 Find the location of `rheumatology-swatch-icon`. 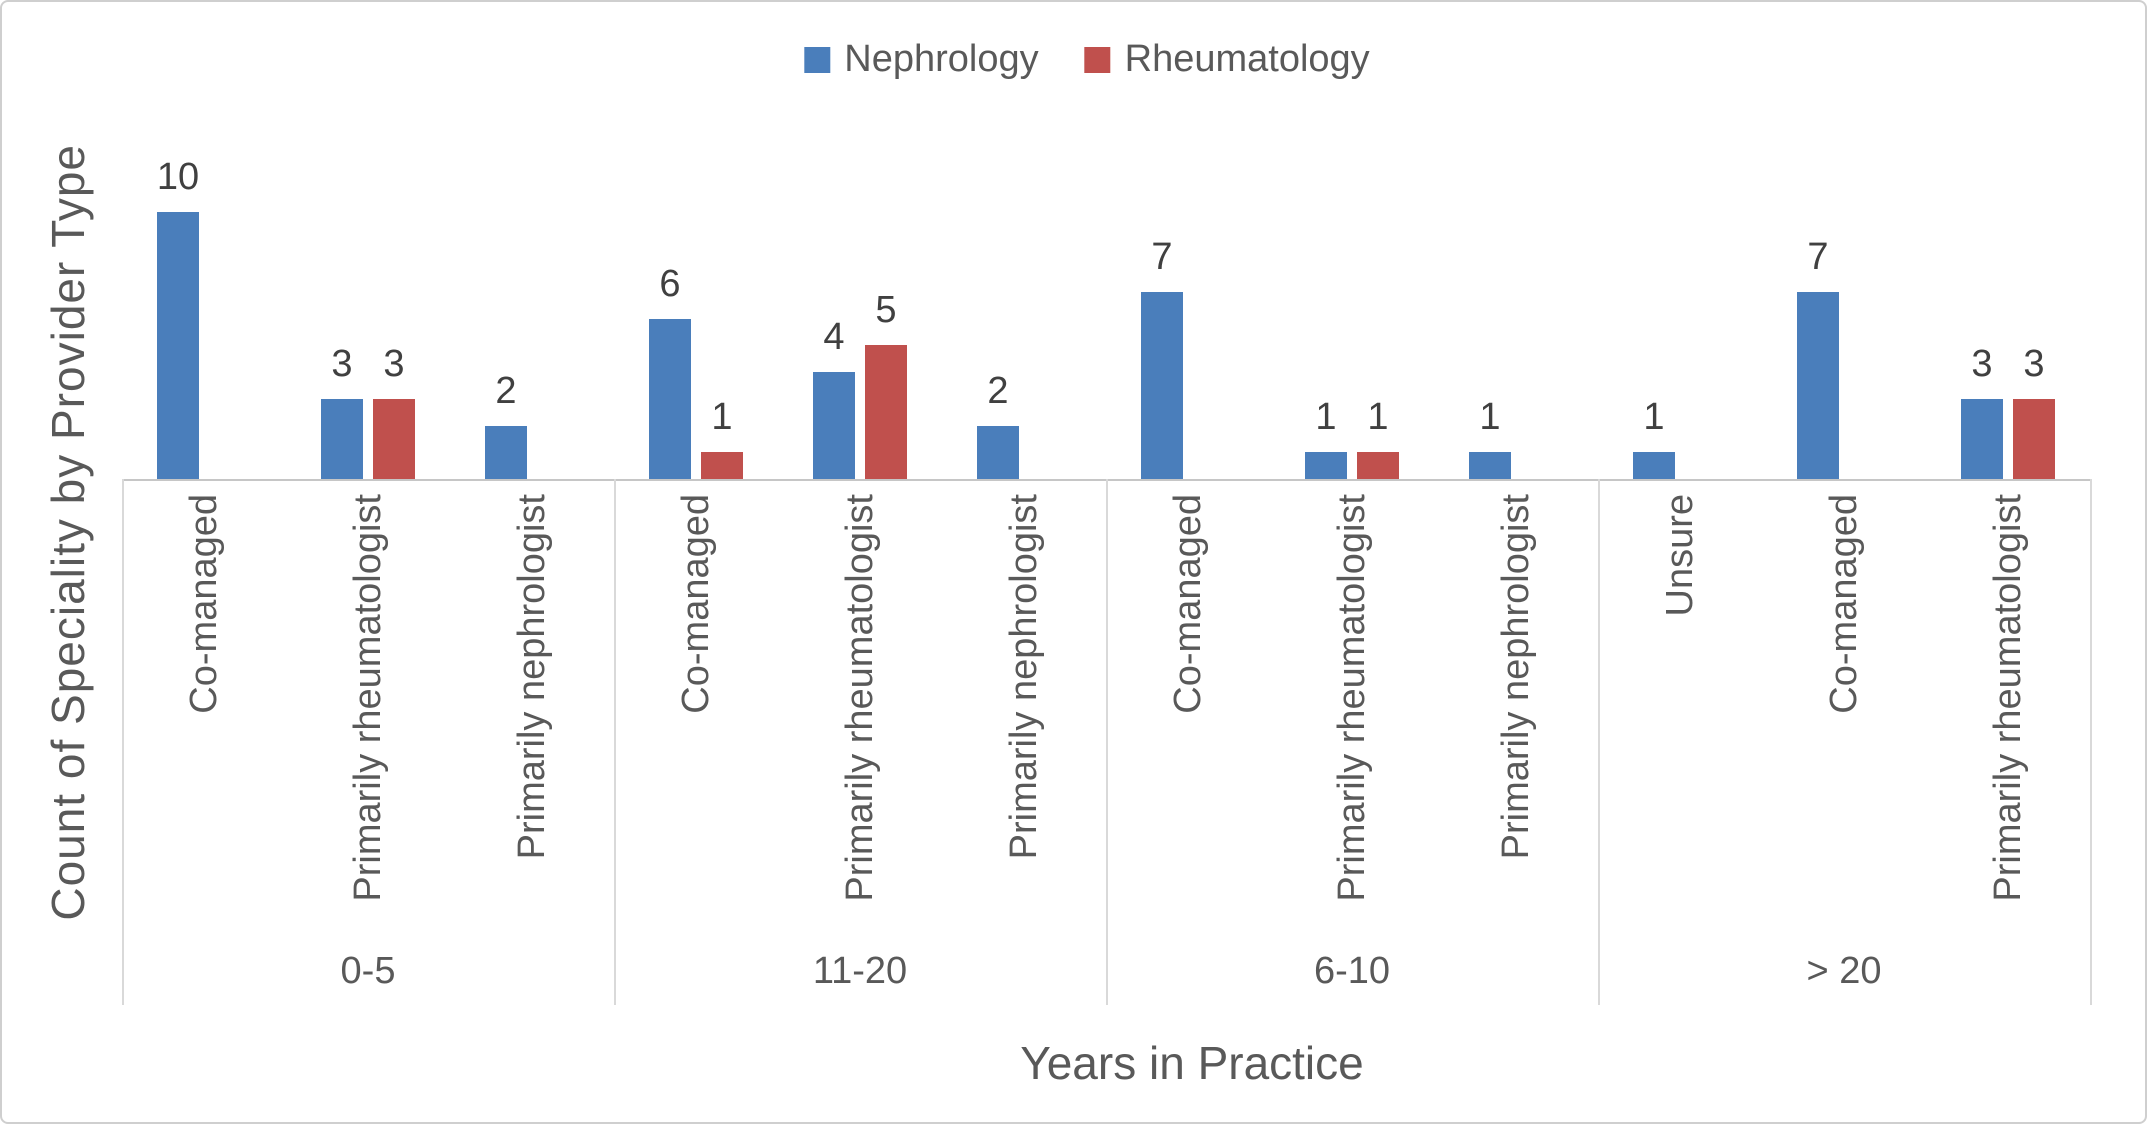

rheumatology-swatch-icon is located at coordinates (1097, 59).